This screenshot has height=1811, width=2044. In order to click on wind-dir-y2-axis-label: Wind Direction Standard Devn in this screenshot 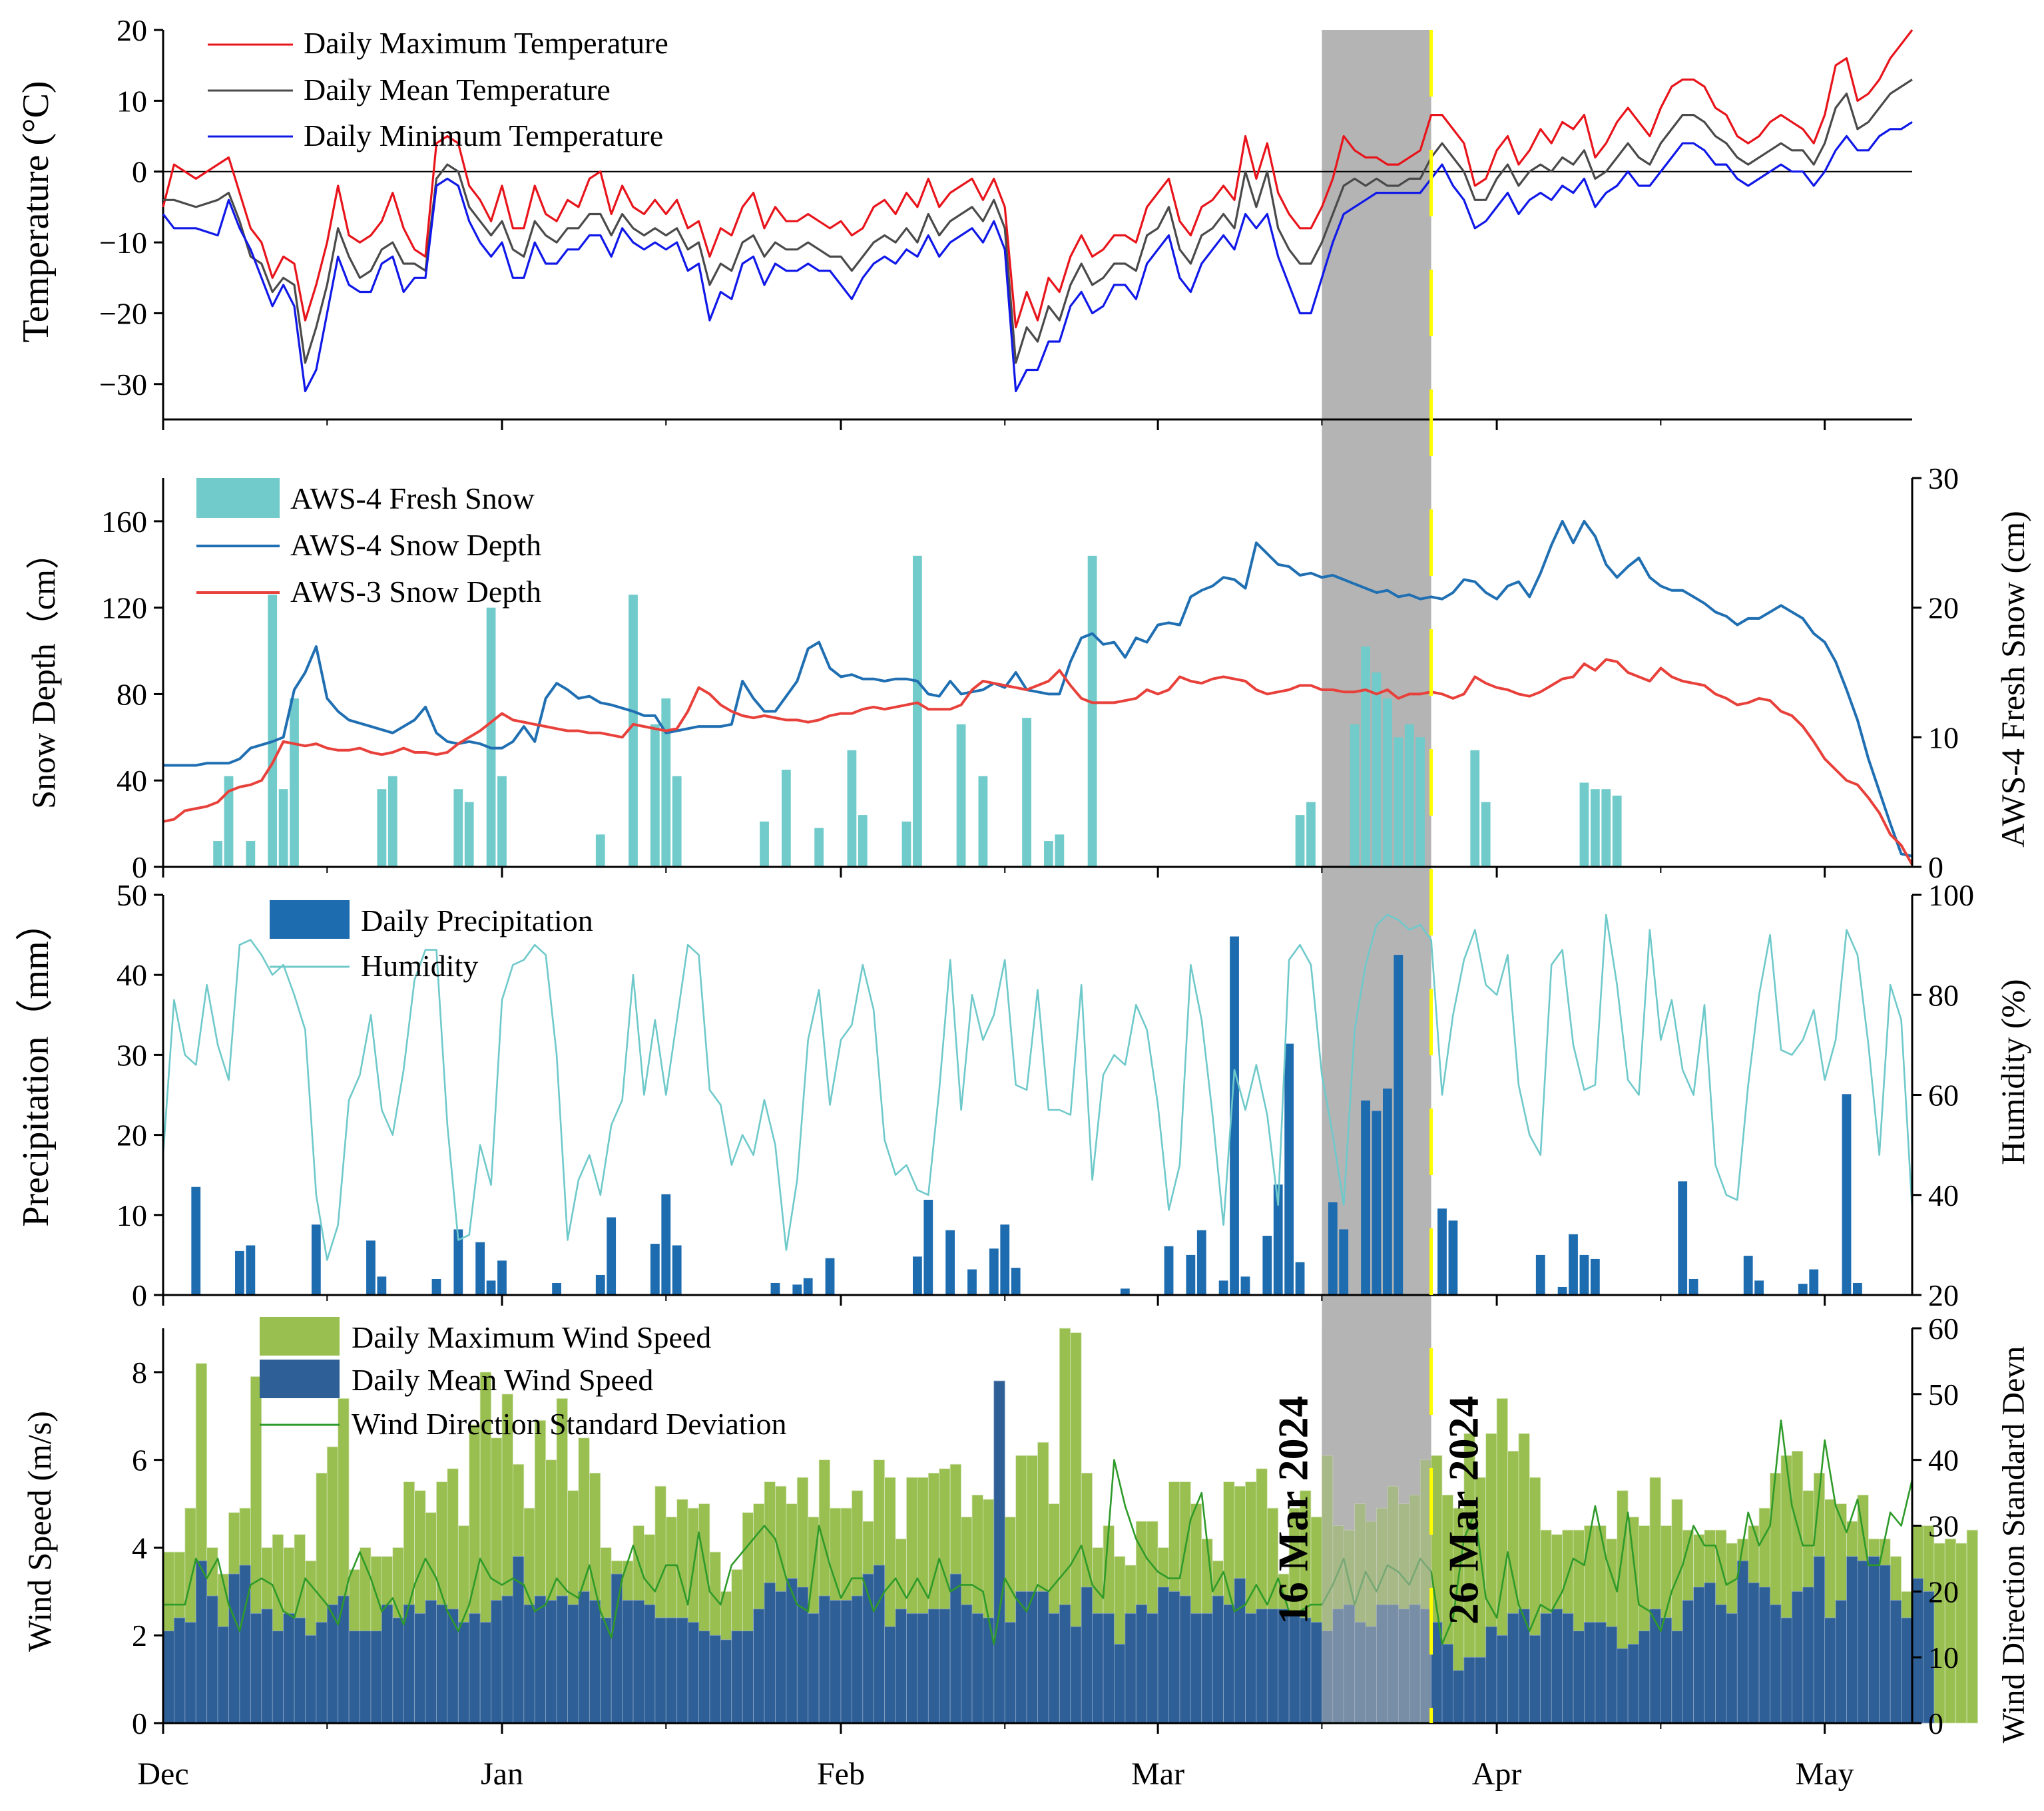, I will do `click(2014, 1545)`.